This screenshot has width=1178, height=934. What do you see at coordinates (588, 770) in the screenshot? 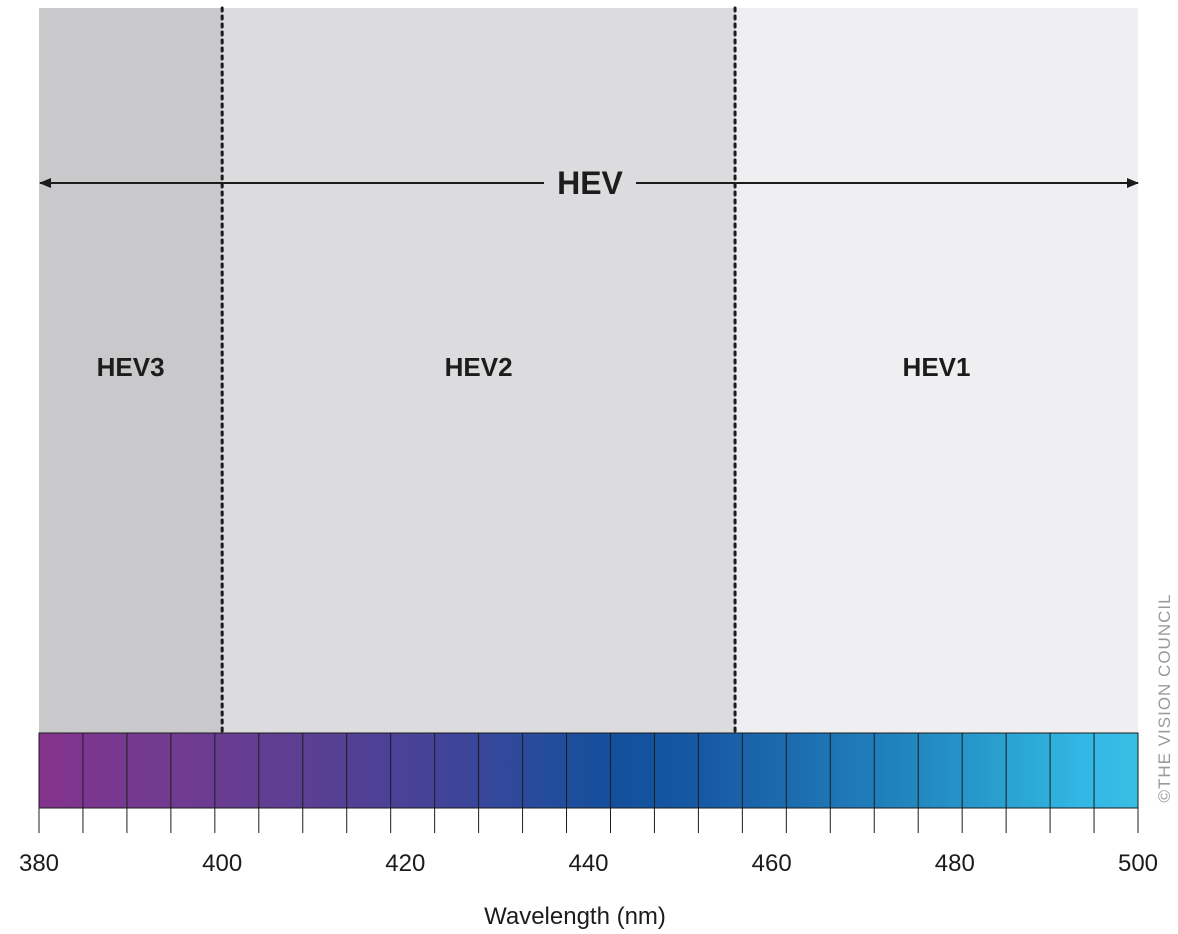
I see `spectrum-gradient-fill` at bounding box center [588, 770].